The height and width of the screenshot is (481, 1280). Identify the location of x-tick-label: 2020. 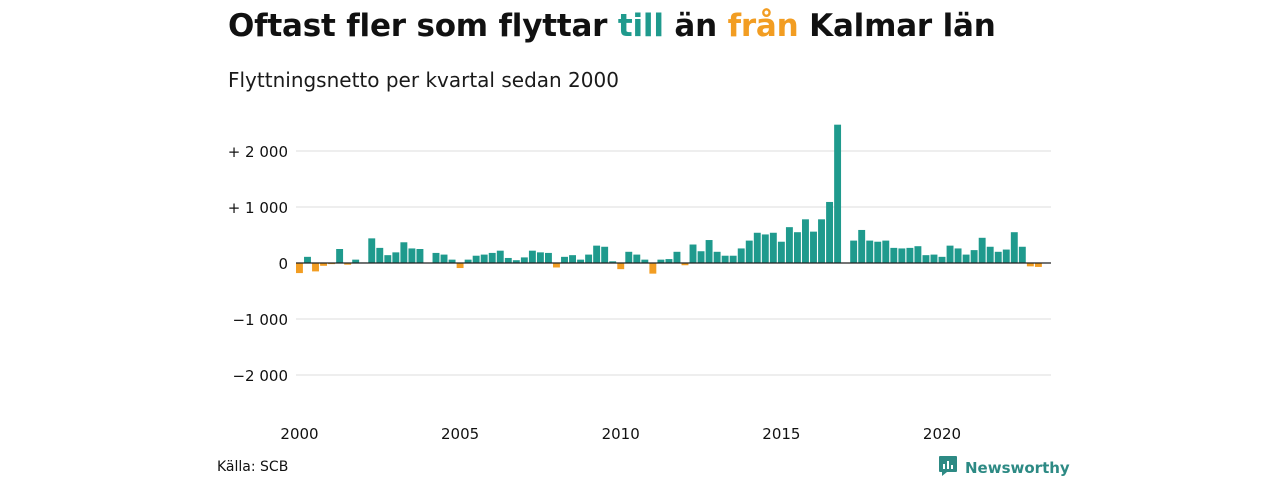
(942, 434).